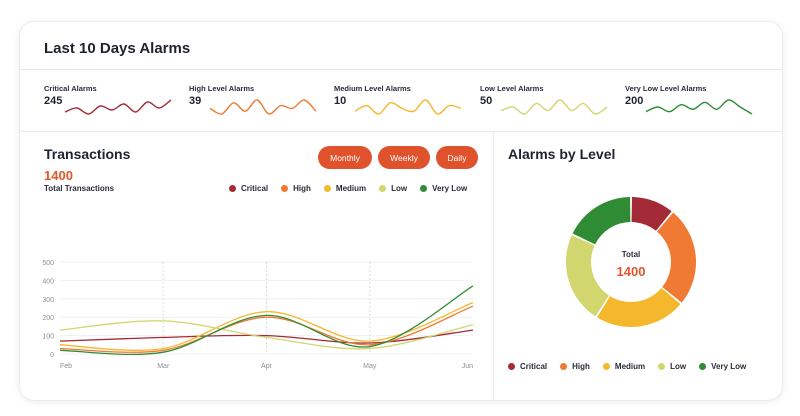 The image size is (800, 416). I want to click on kpi-low: Low Level Alarms 50, so click(552, 101).